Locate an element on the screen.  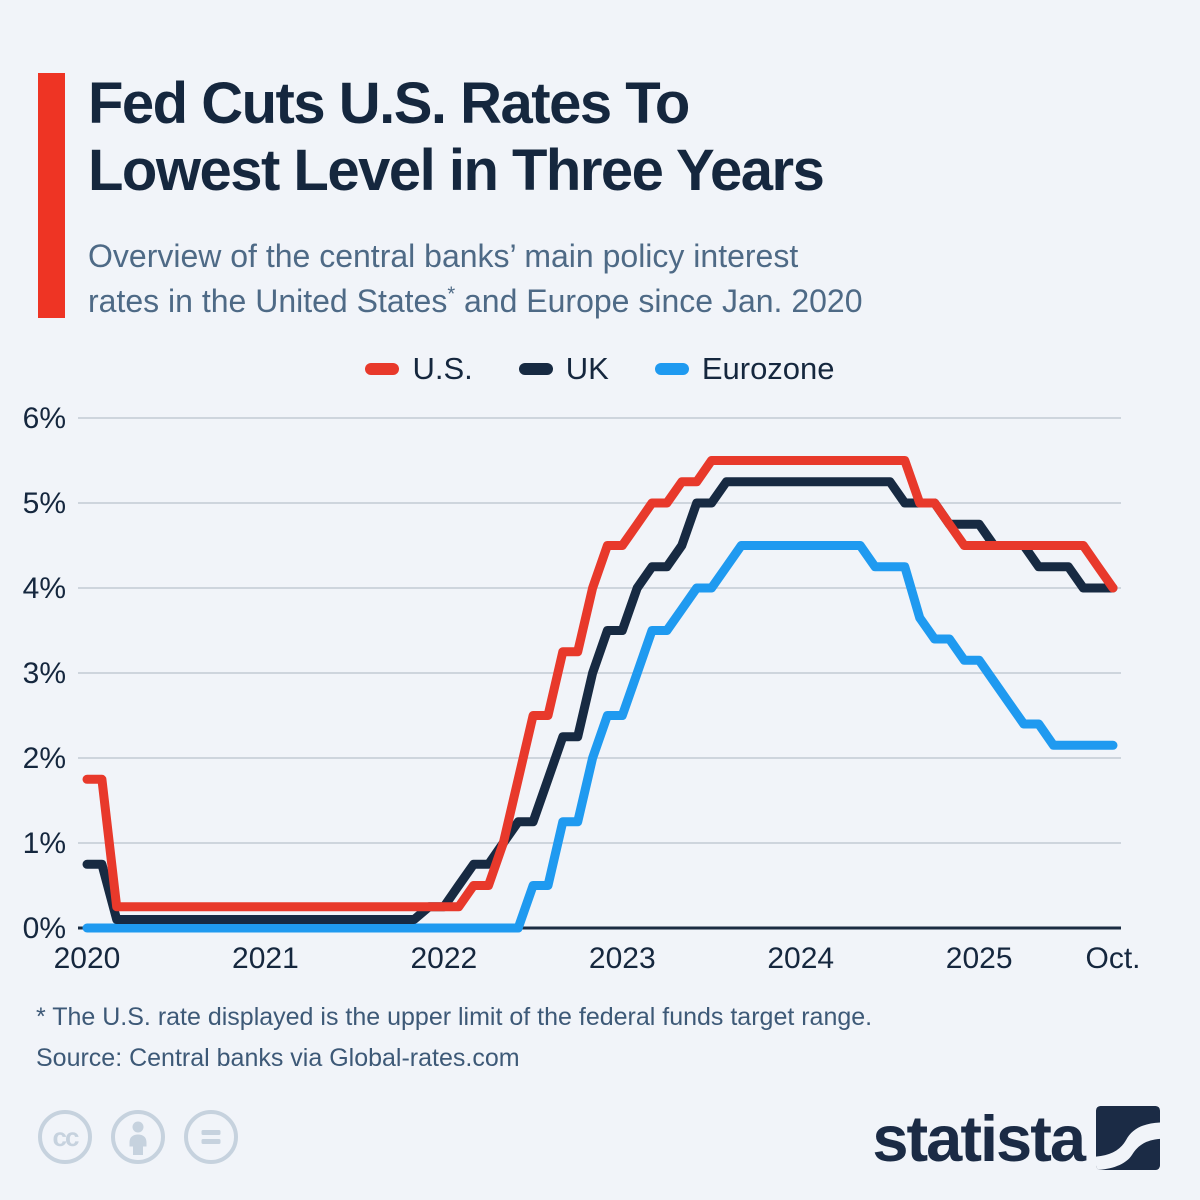
y-axis-tick-label: 4% is located at coordinates (44, 588).